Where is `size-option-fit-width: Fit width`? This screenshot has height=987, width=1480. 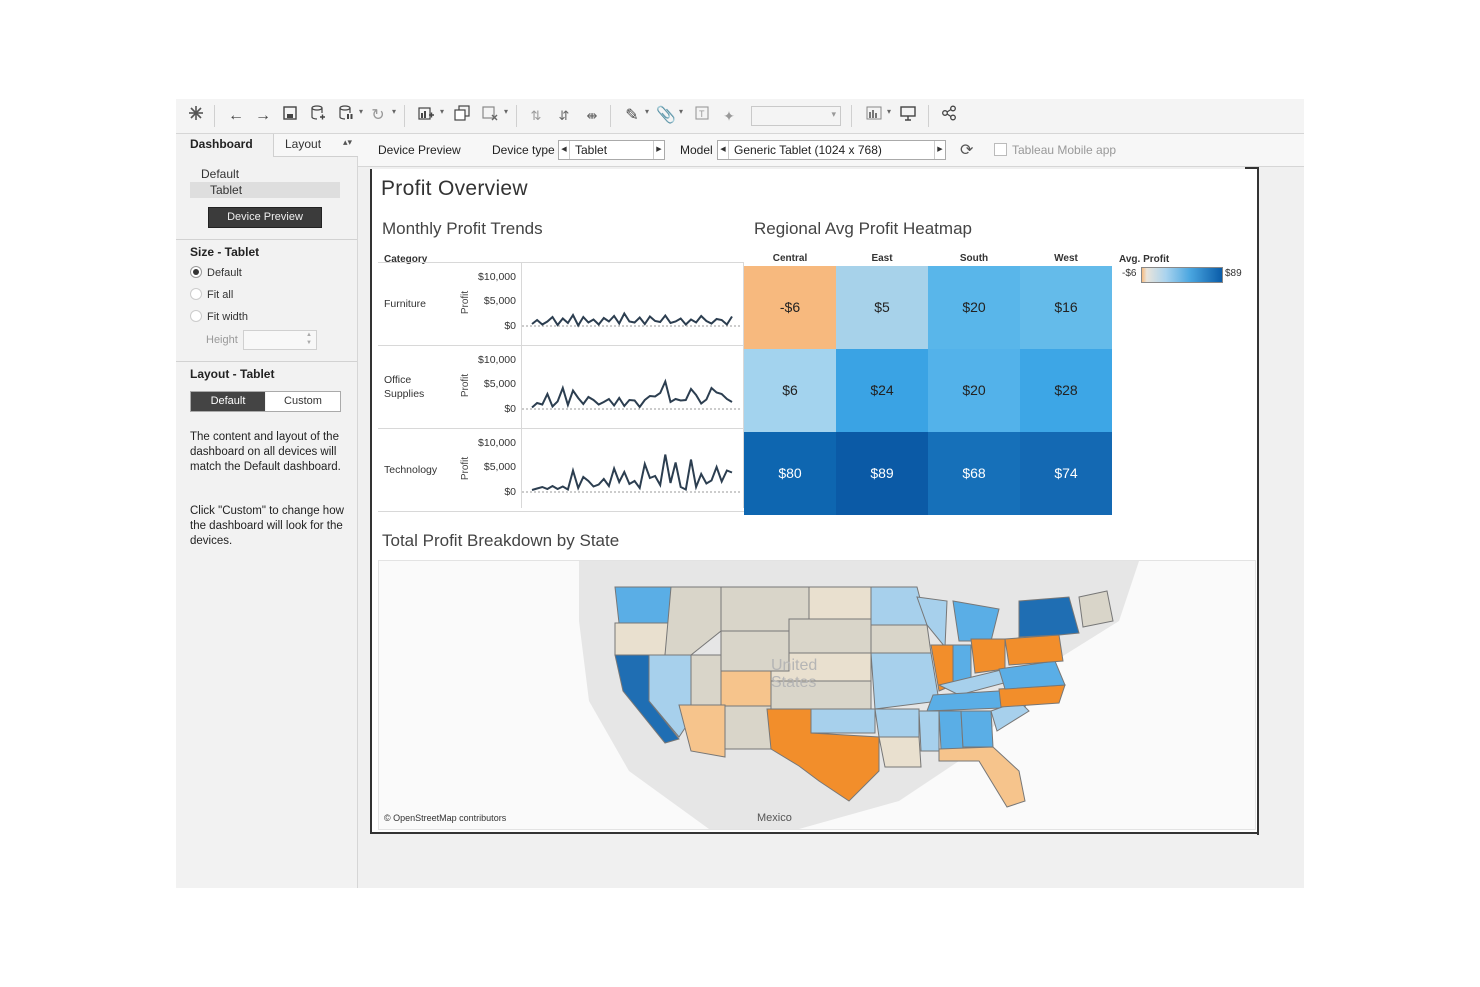 size-option-fit-width: Fit width is located at coordinates (219, 317).